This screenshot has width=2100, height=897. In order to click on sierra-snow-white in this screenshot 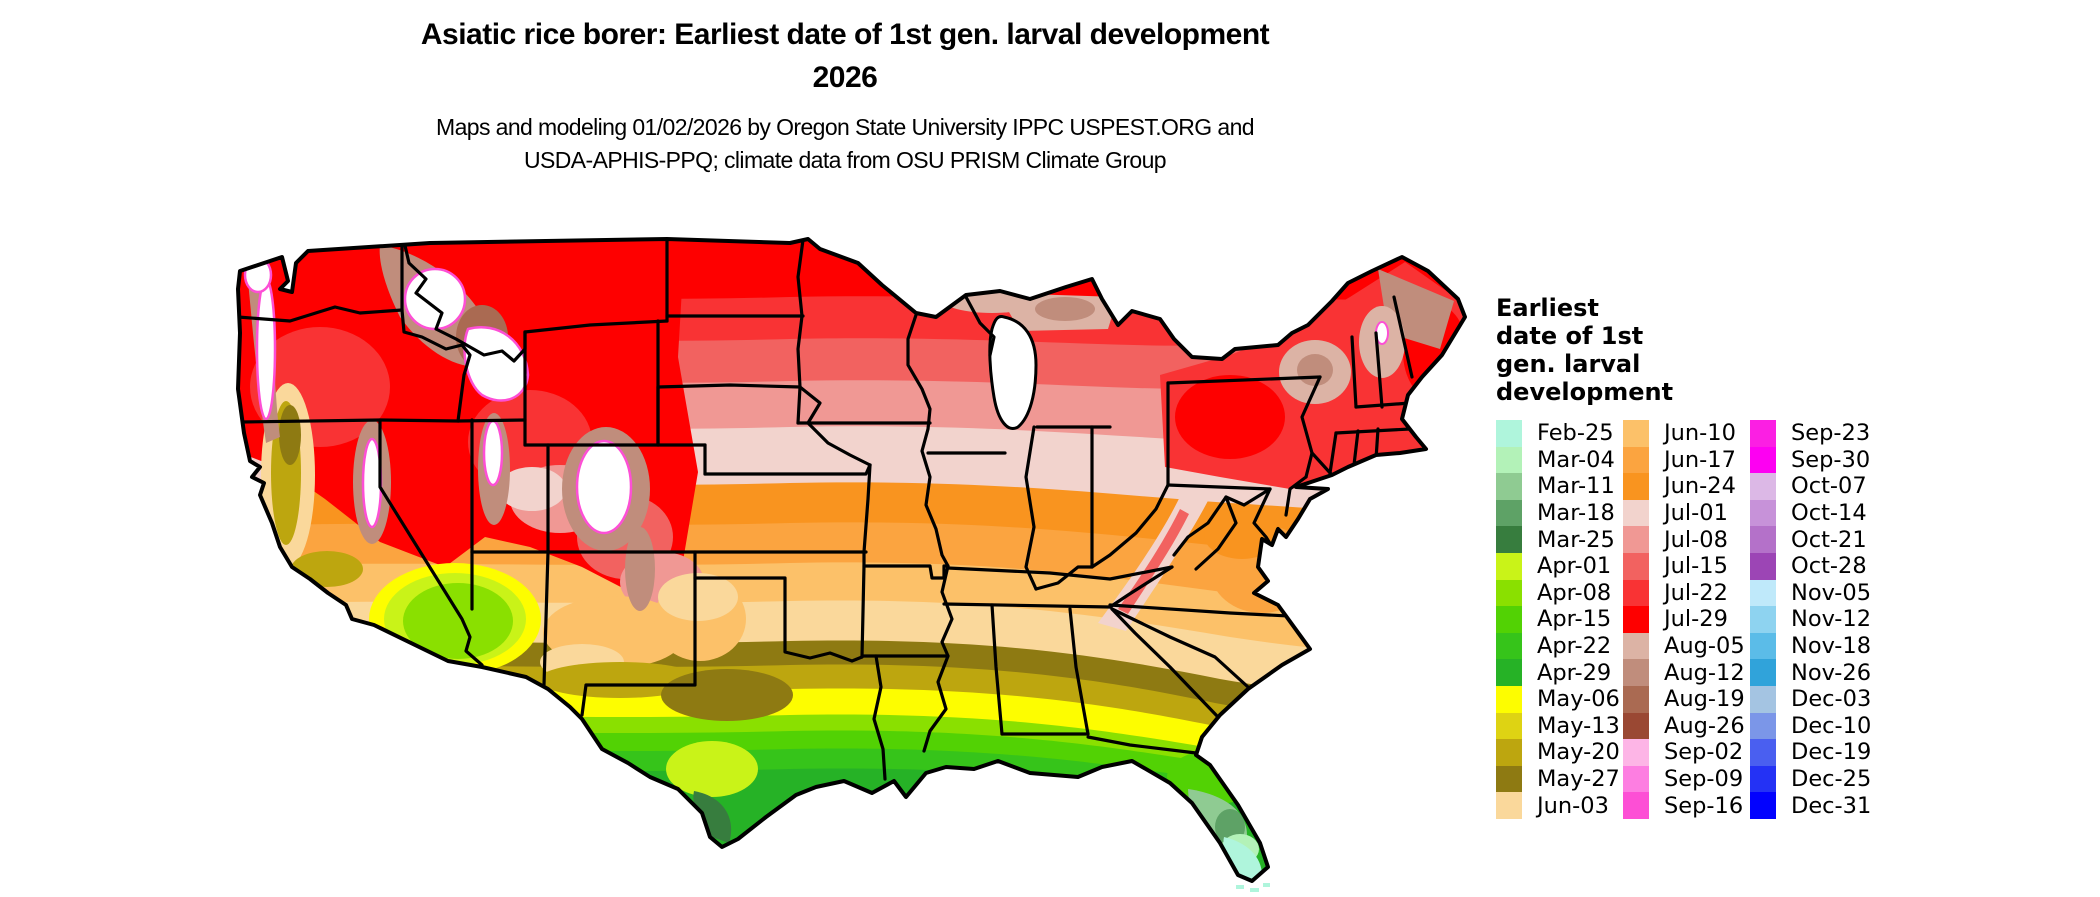, I will do `click(372, 483)`.